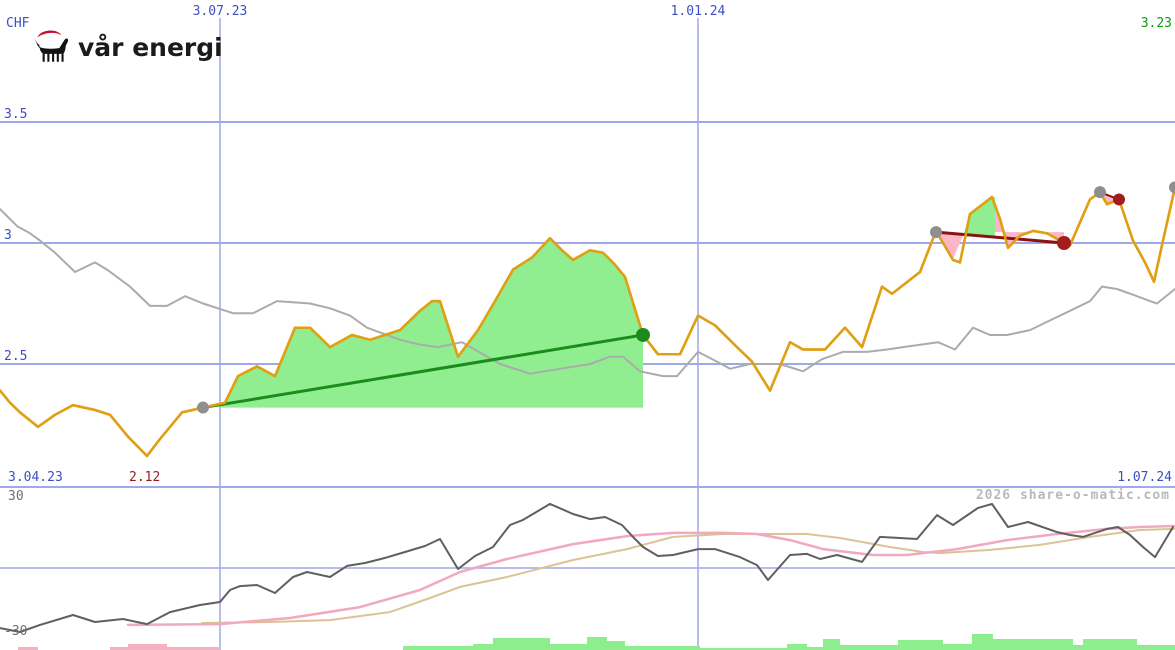  What do you see at coordinates (1072, 495) in the screenshot?
I see `watermark: 2026 share-o-matic.com` at bounding box center [1072, 495].